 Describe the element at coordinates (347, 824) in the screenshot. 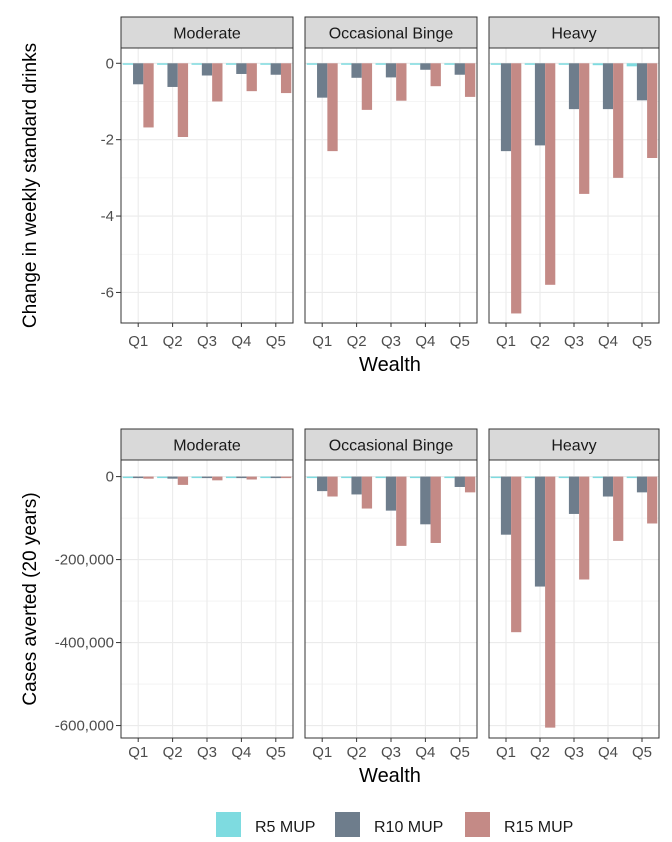

I see `legend-swatch` at that location.